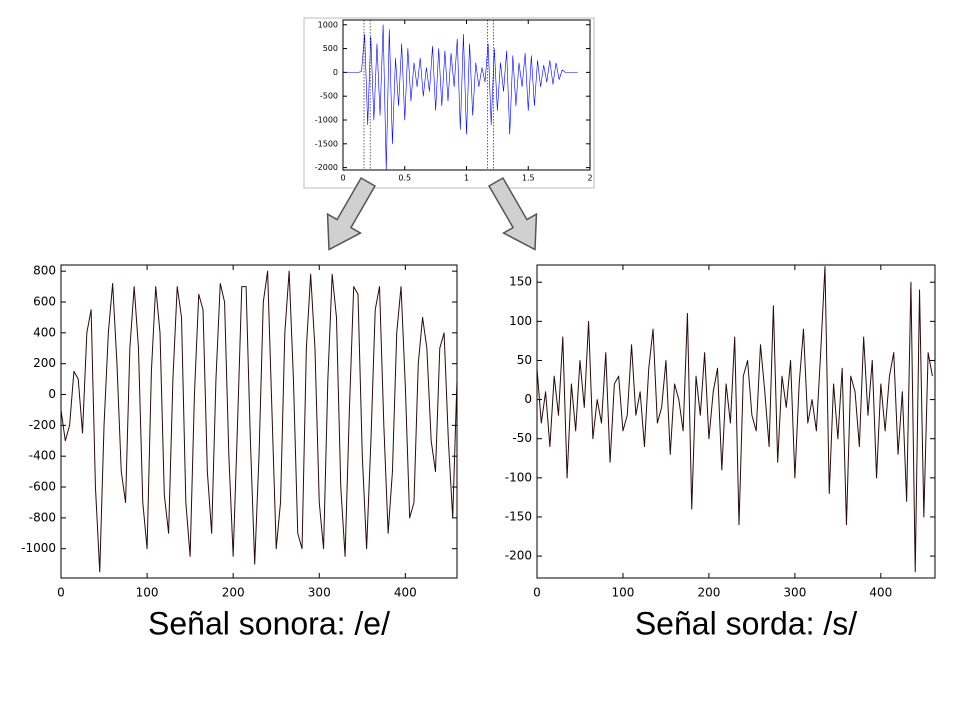  I want to click on plot, so click(460, 97).